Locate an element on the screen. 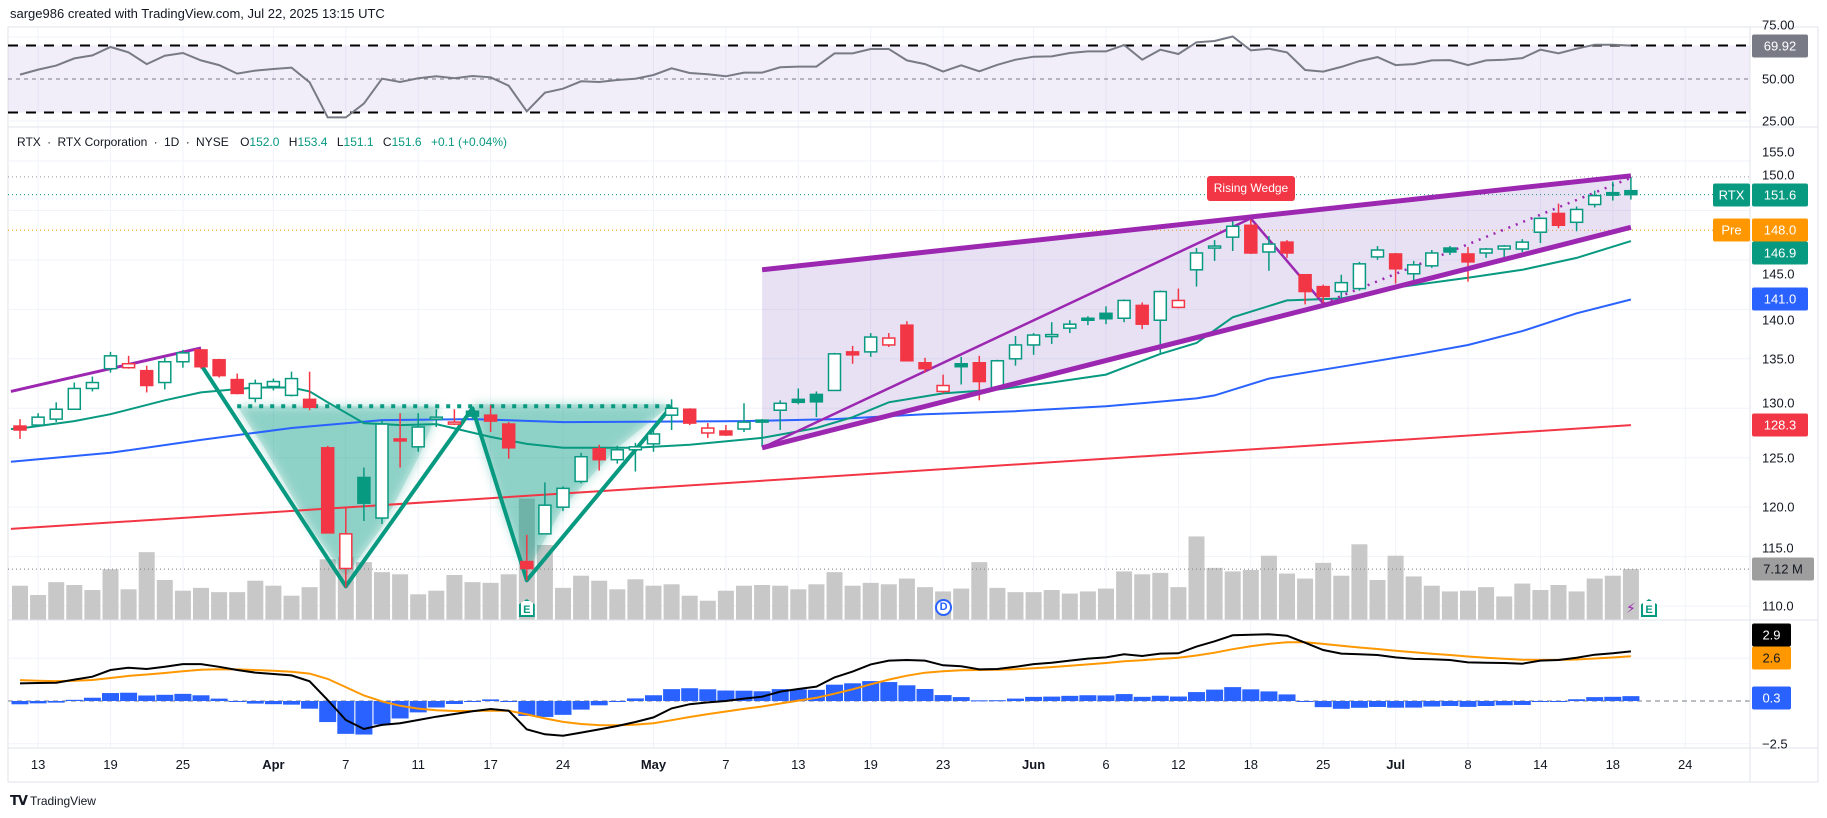 The width and height of the screenshot is (1827, 818). time-axis-label: 8 is located at coordinates (1468, 764).